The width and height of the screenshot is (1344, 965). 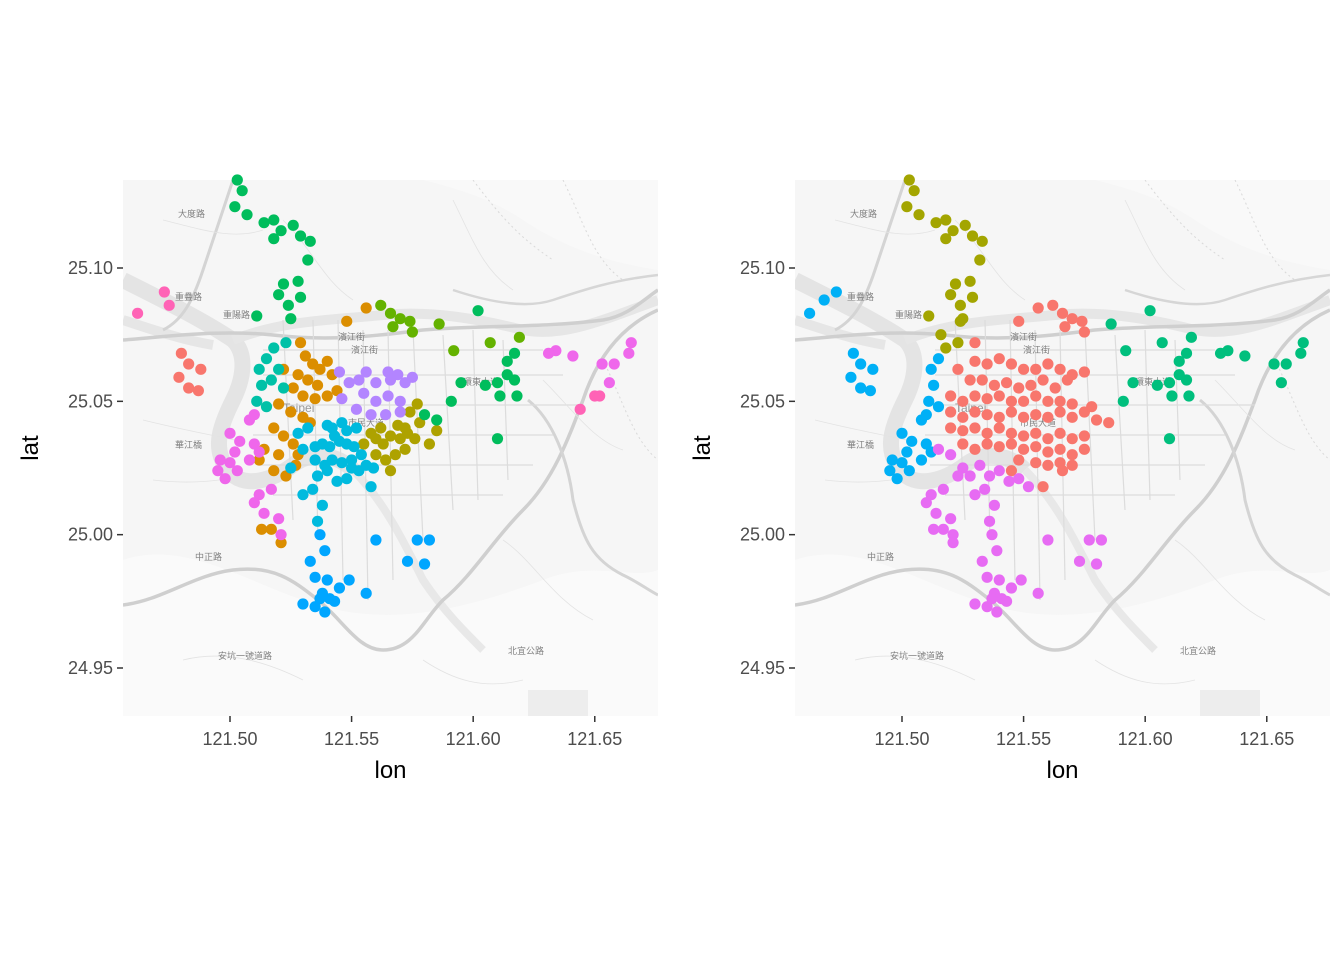 What do you see at coordinates (594, 739) in the screenshot?
I see `x-tick-label: 121.65` at bounding box center [594, 739].